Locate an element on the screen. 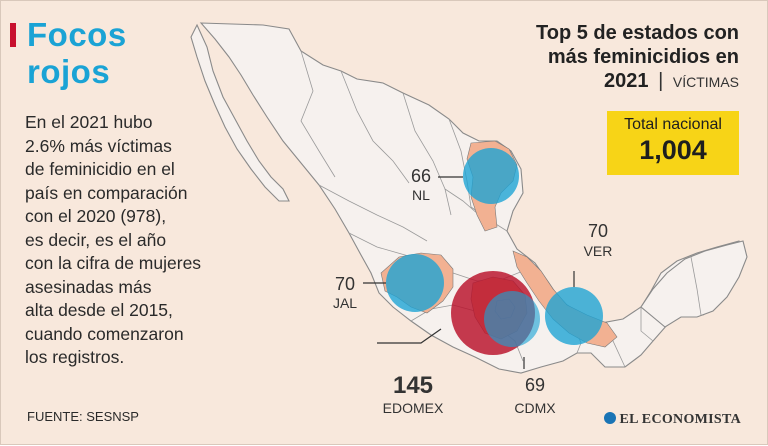  headline-line-3: 2021 | VÍCTIMAS is located at coordinates (599, 81).